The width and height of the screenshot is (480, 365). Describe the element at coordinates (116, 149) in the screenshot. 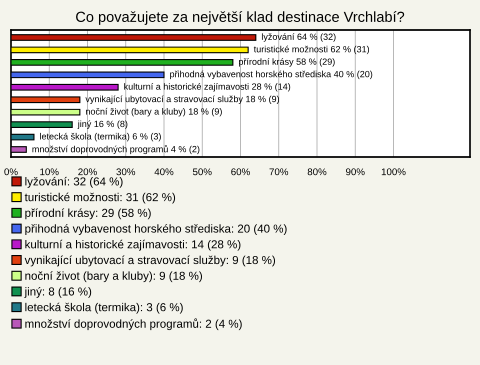

I see `data-label: množství doprovodných programů 4 % (2)` at that location.